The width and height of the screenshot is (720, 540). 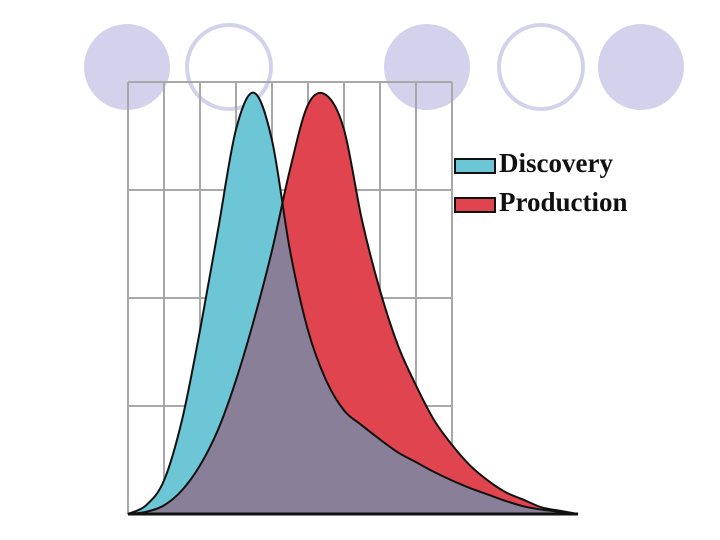 I want to click on legend-label: Production, so click(x=563, y=202).